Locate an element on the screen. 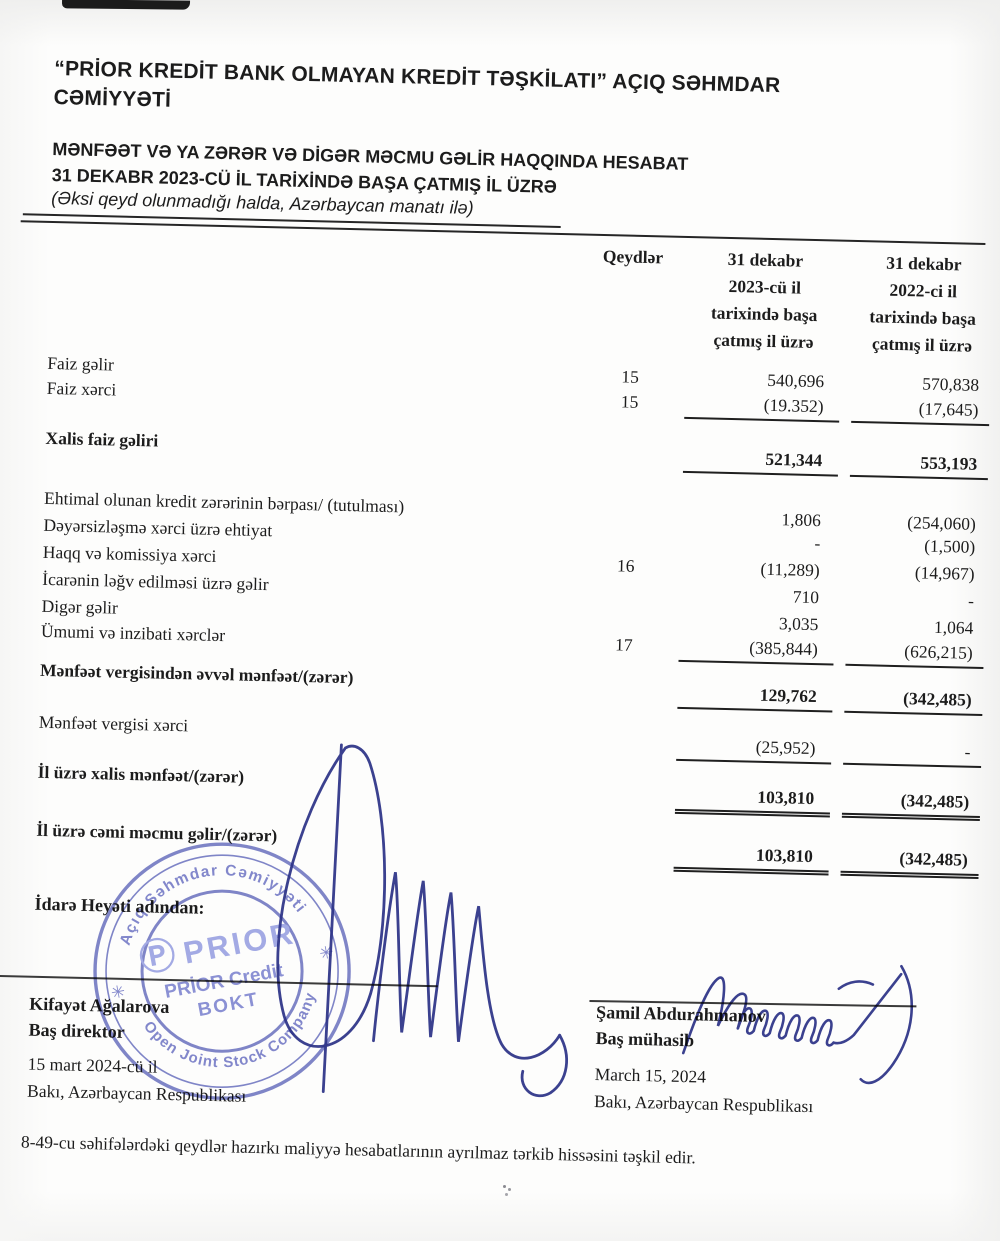  stamp-prior-logo: Ⓟ PRIOR is located at coordinates (217, 944).